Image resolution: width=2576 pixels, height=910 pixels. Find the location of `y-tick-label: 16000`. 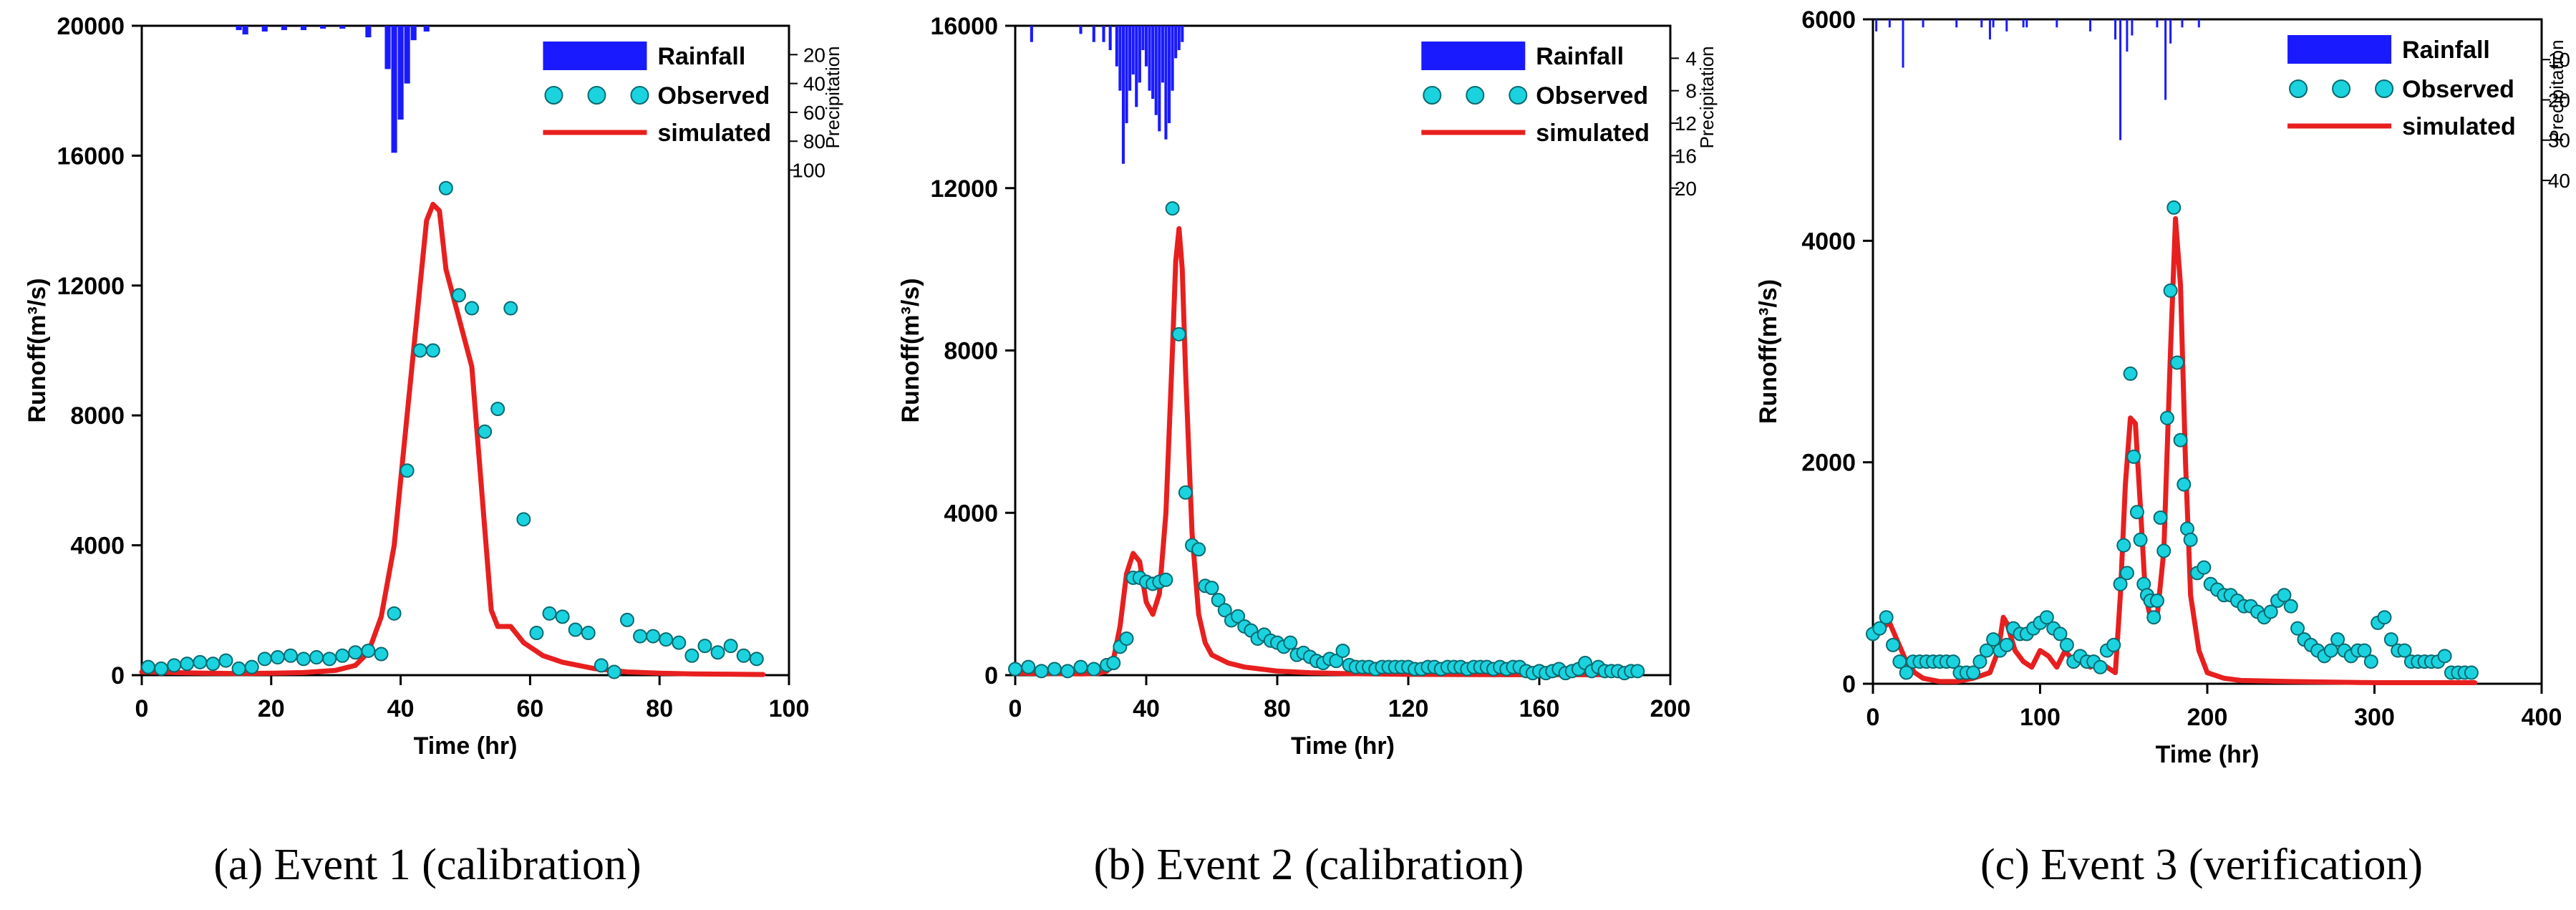

y-tick-label: 16000 is located at coordinates (91, 156).